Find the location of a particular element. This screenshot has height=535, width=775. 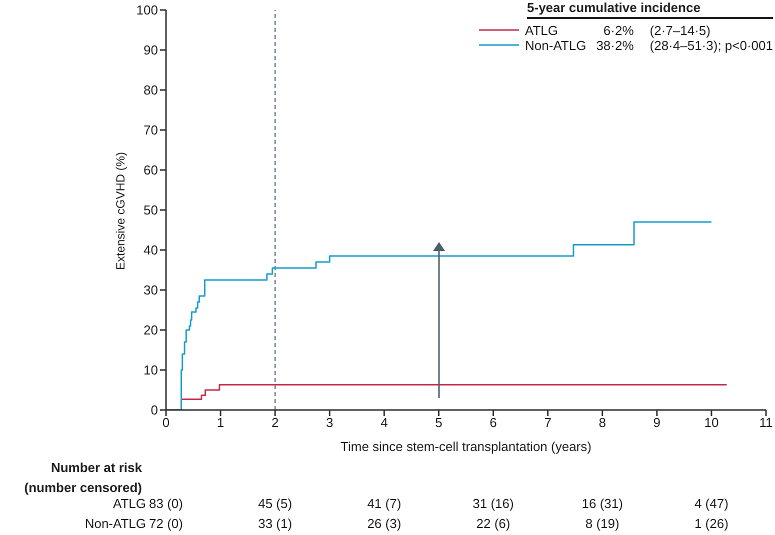

legend-title: 5-year cumulative incidence is located at coordinates (650, 9).